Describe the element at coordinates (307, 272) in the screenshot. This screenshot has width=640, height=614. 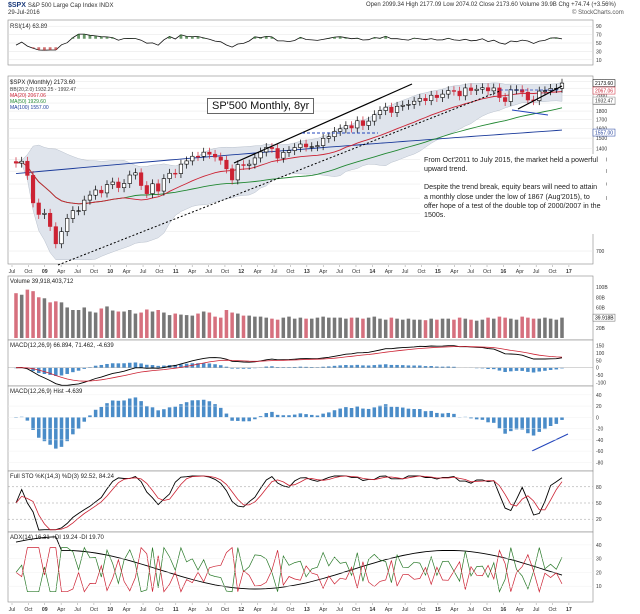
I see `x-axis-label: 13` at that location.